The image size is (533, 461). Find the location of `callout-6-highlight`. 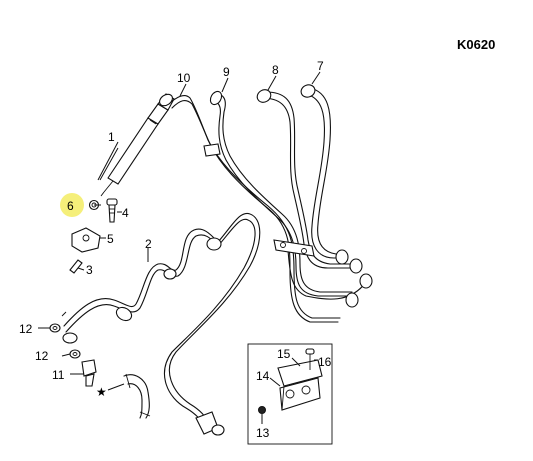

callout-6-highlight is located at coordinates (72, 205).